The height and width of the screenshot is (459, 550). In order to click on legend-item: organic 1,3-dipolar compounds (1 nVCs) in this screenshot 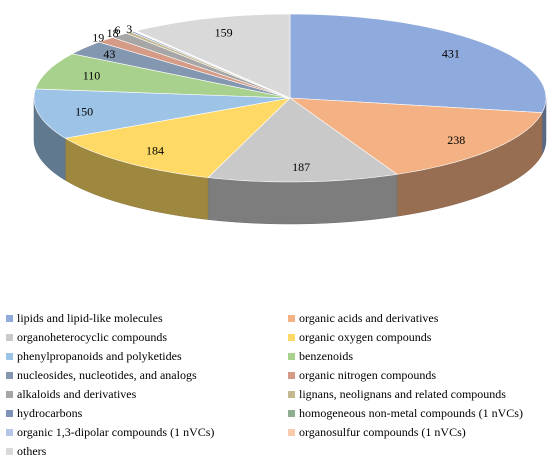, I will do `click(110, 432)`.